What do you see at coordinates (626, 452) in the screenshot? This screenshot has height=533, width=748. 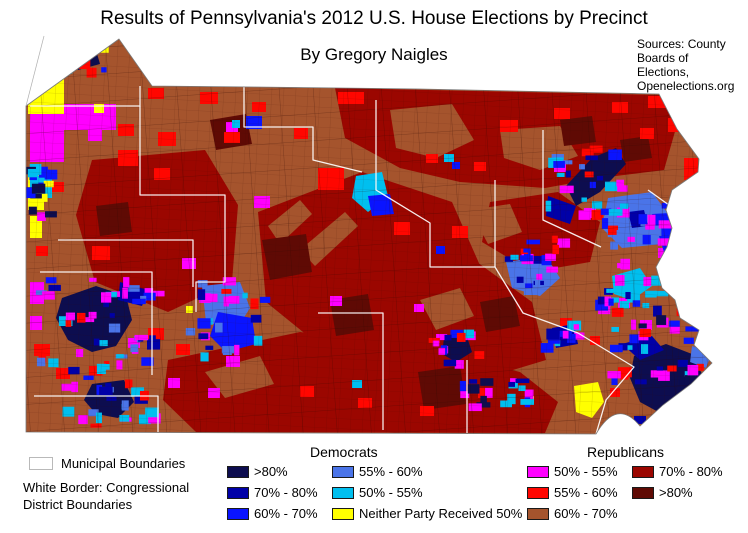 I see `republicans-legend-title: Republicans` at bounding box center [626, 452].